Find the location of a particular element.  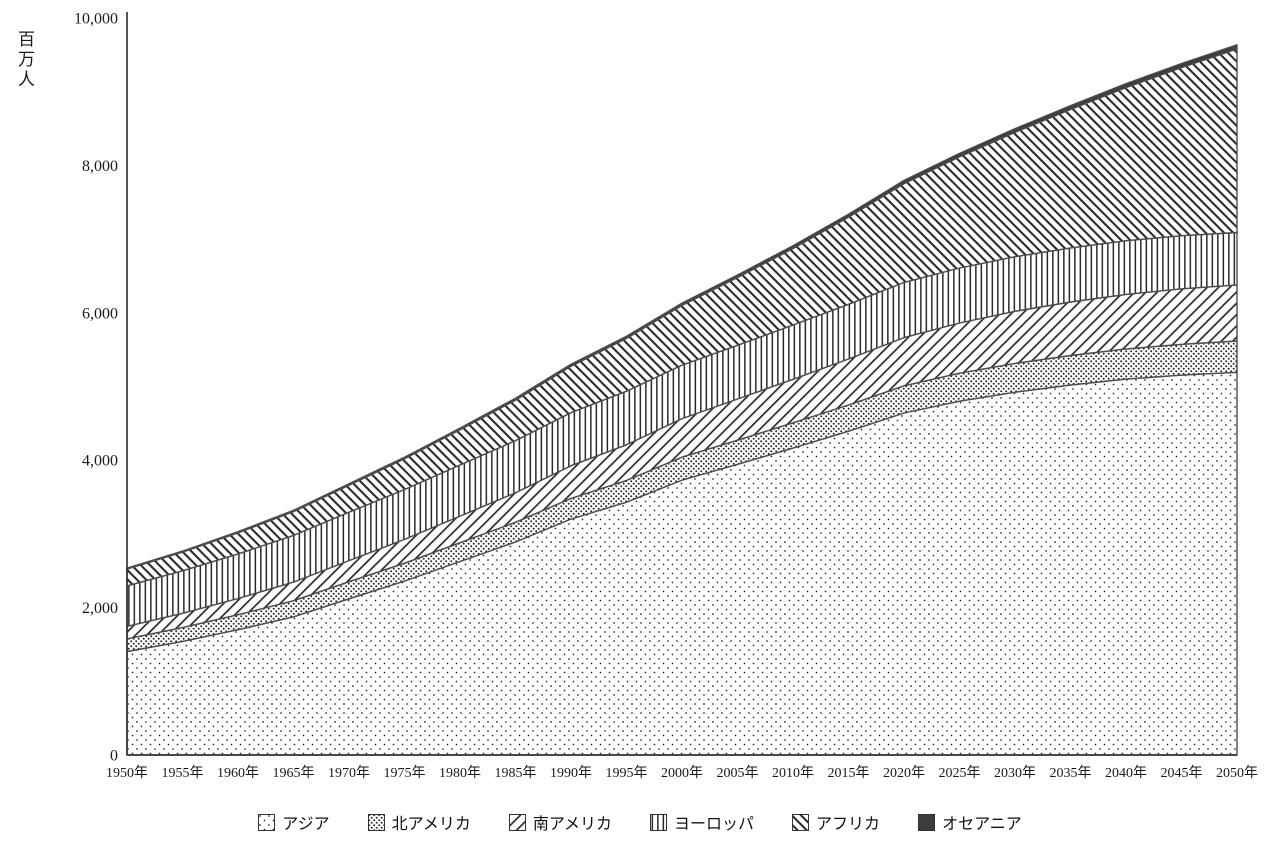

legend-item-5: オセアニア is located at coordinates (970, 822).